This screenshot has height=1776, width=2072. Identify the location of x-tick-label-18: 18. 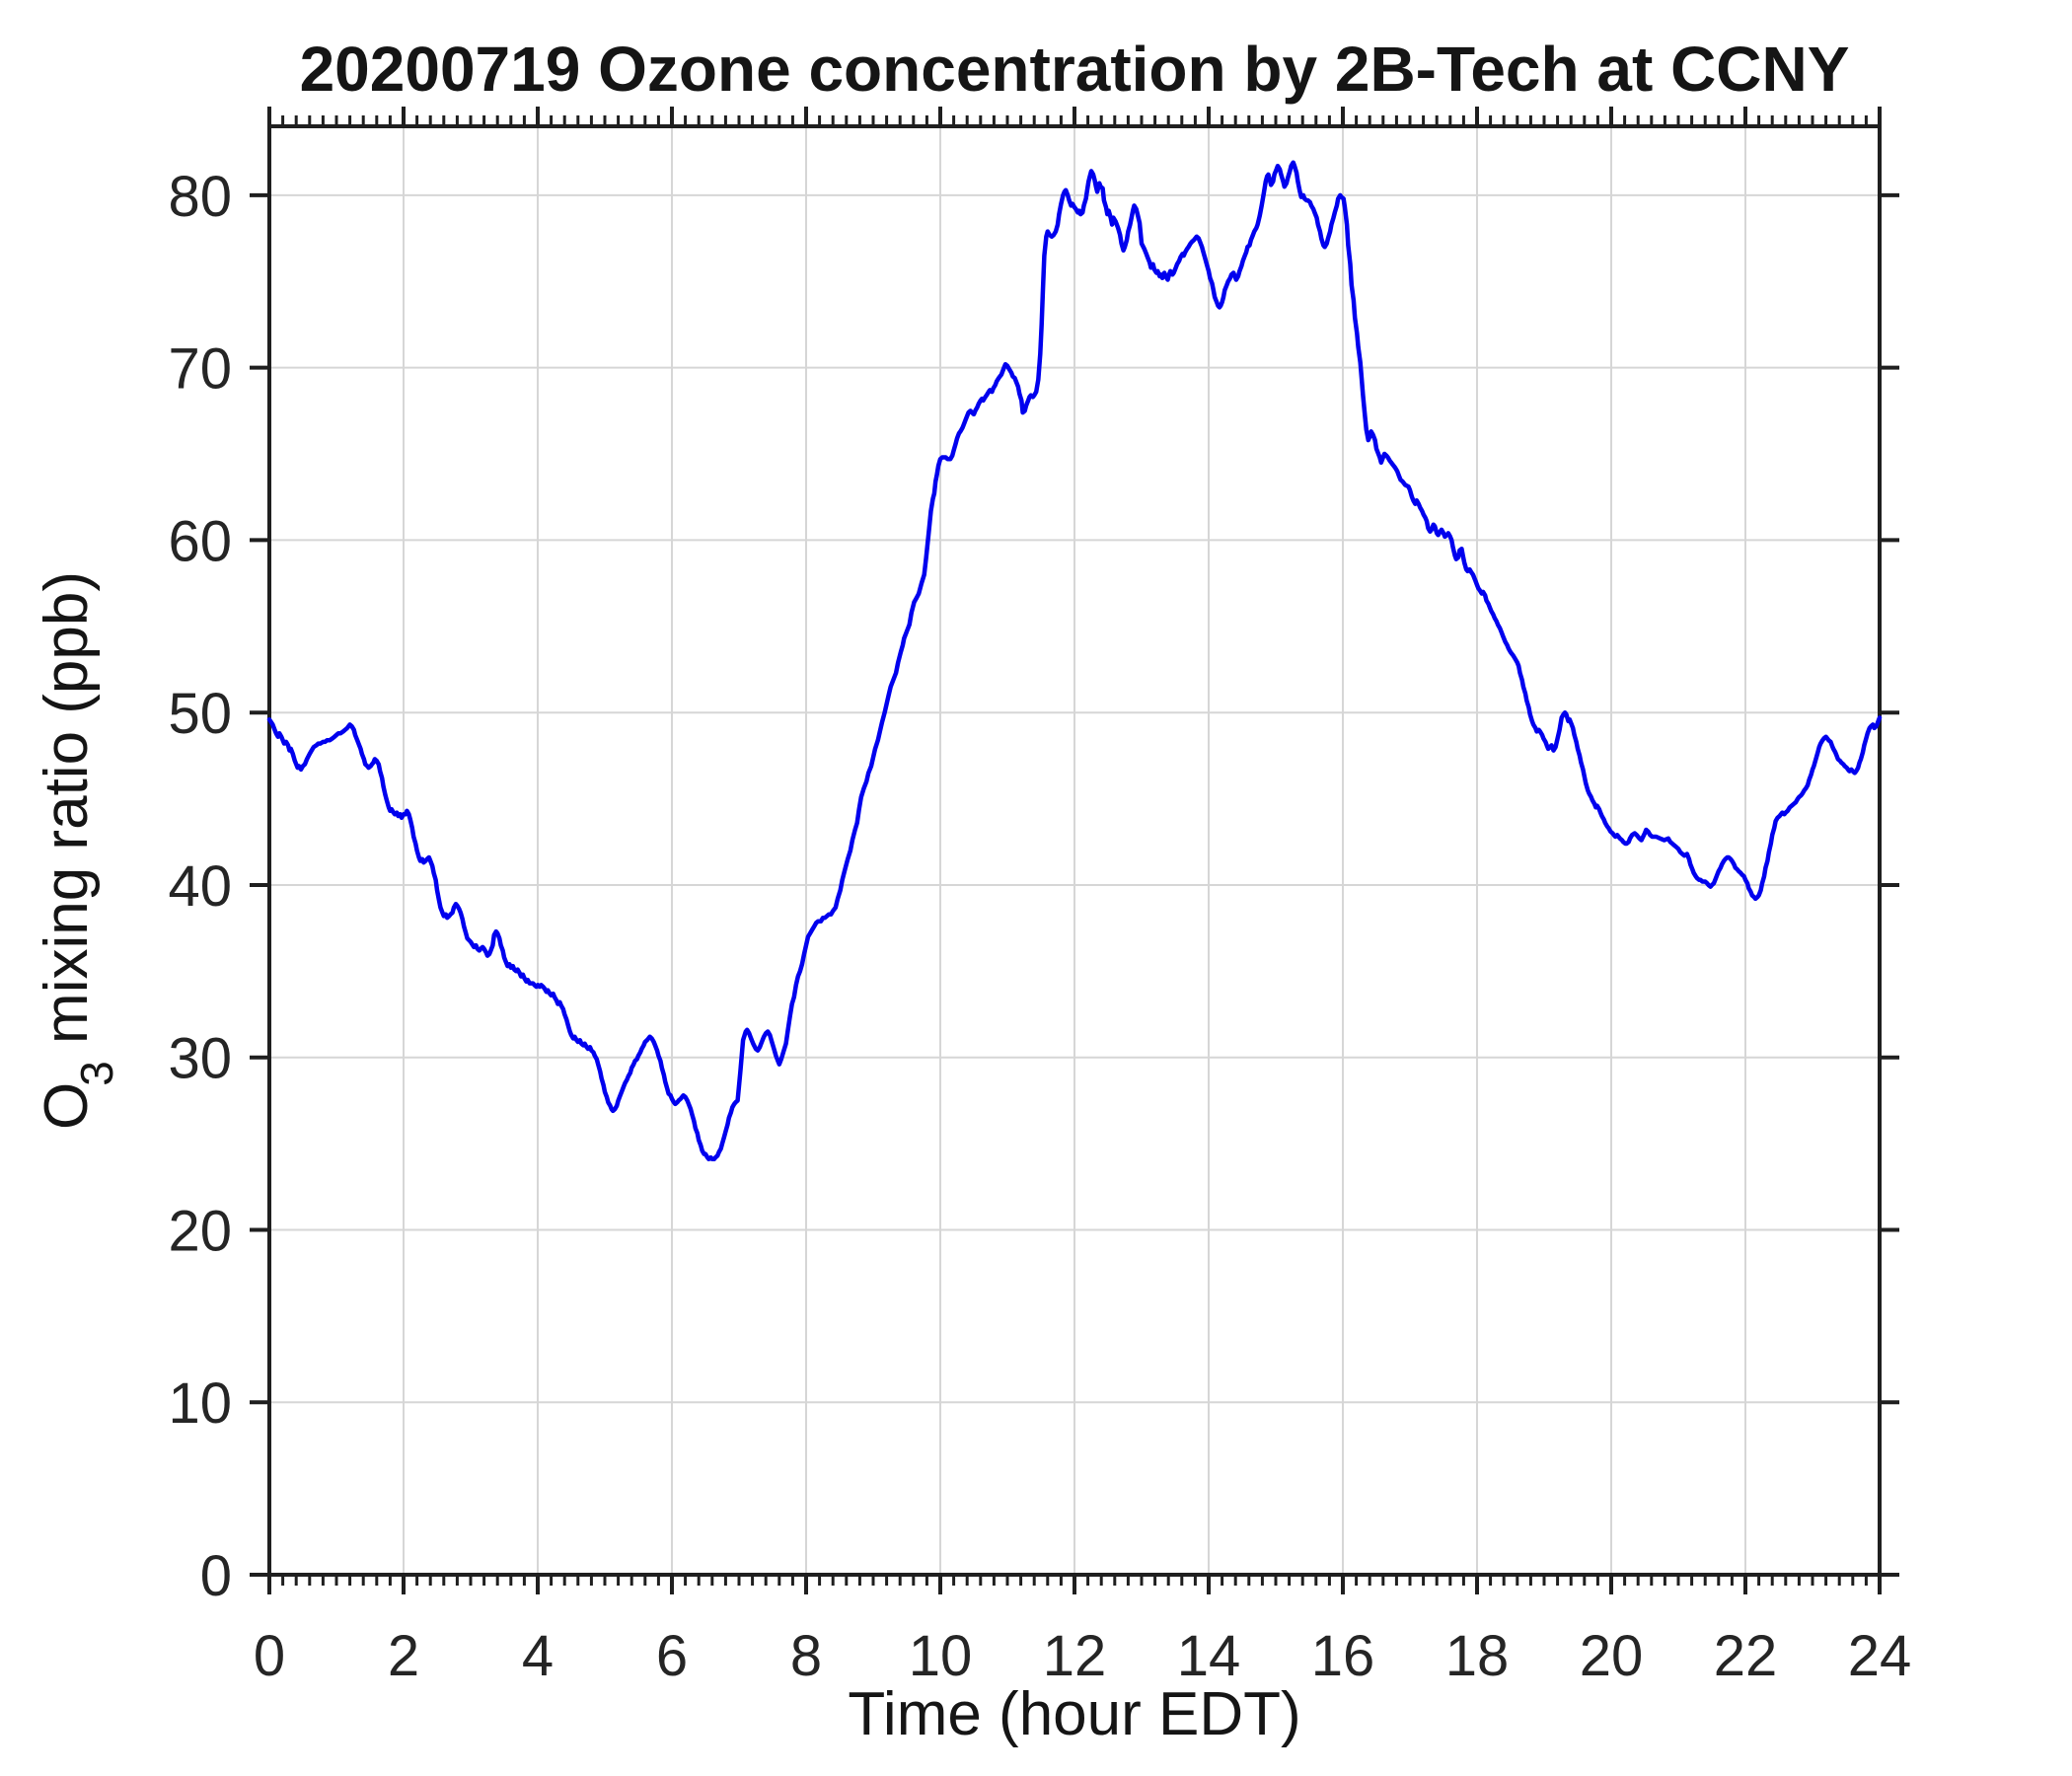
(1477, 1656).